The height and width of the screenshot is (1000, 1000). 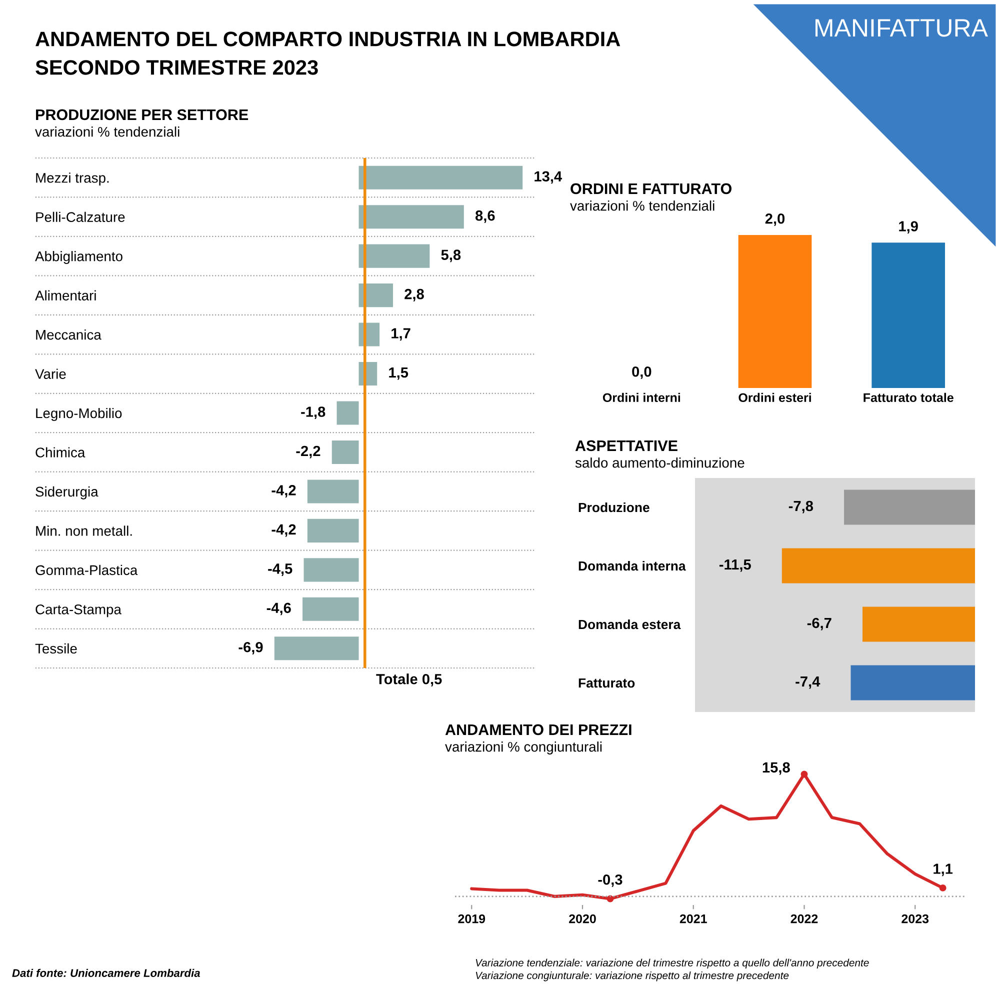 What do you see at coordinates (250, 648) in the screenshot?
I see `data-label: -6,9` at bounding box center [250, 648].